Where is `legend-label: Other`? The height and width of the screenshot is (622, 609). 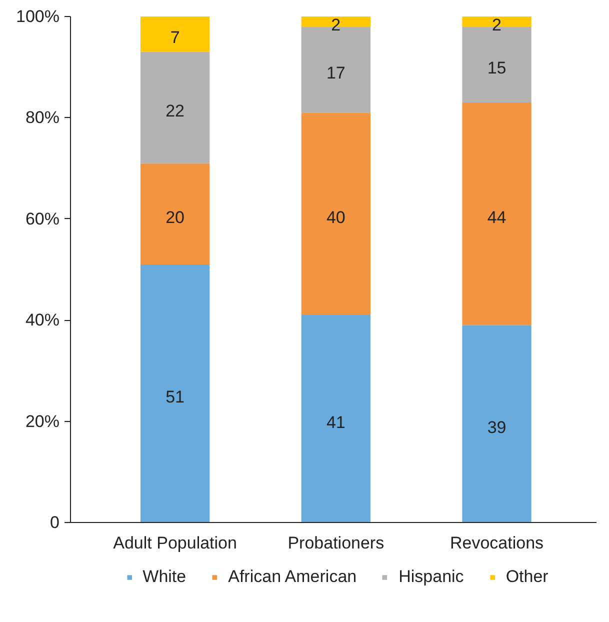
legend-label: Other is located at coordinates (527, 577).